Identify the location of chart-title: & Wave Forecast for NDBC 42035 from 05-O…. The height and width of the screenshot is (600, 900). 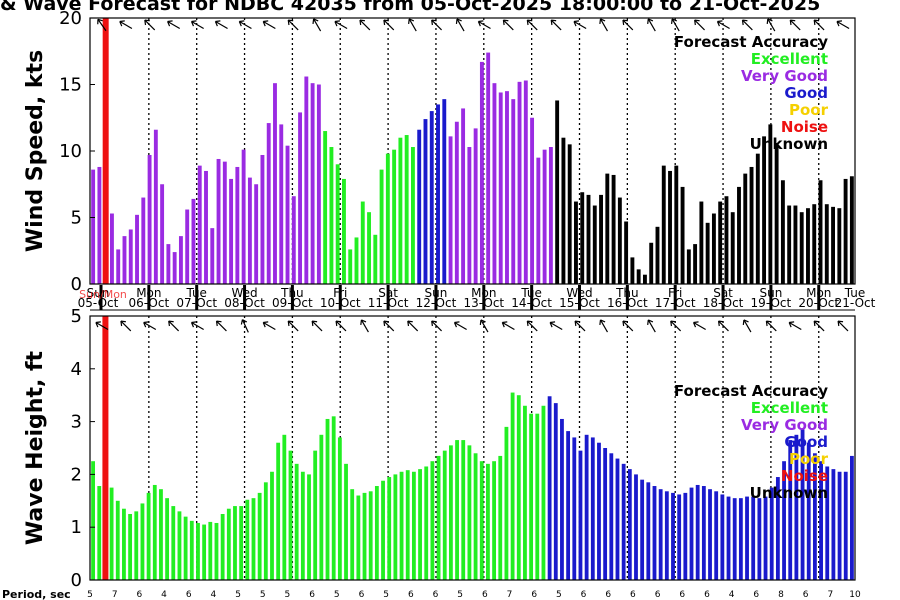
(410, 7).